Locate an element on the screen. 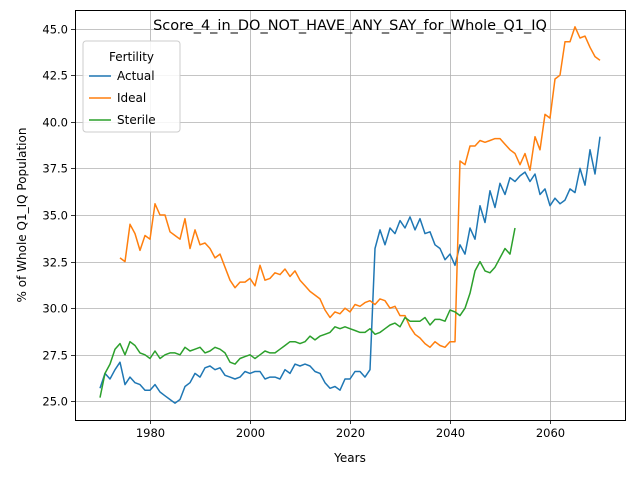 Image resolution: width=640 pixels, height=484 pixels. y-tick-label: 37.5 is located at coordinates (55, 169).